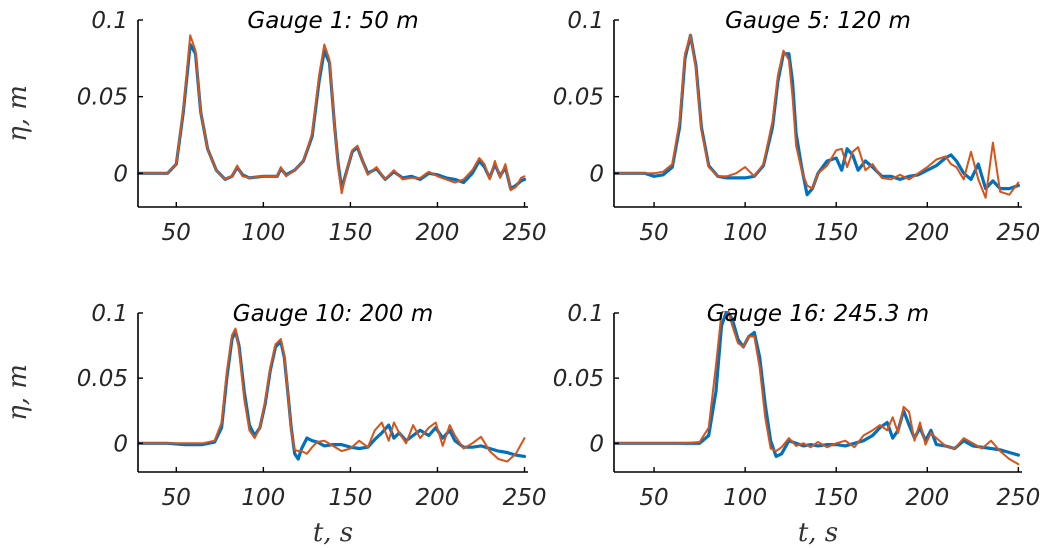 This screenshot has width=1050, height=548. Describe the element at coordinates (333, 314) in the screenshot. I see `chart-title: Gauge 10: 200 m` at that location.